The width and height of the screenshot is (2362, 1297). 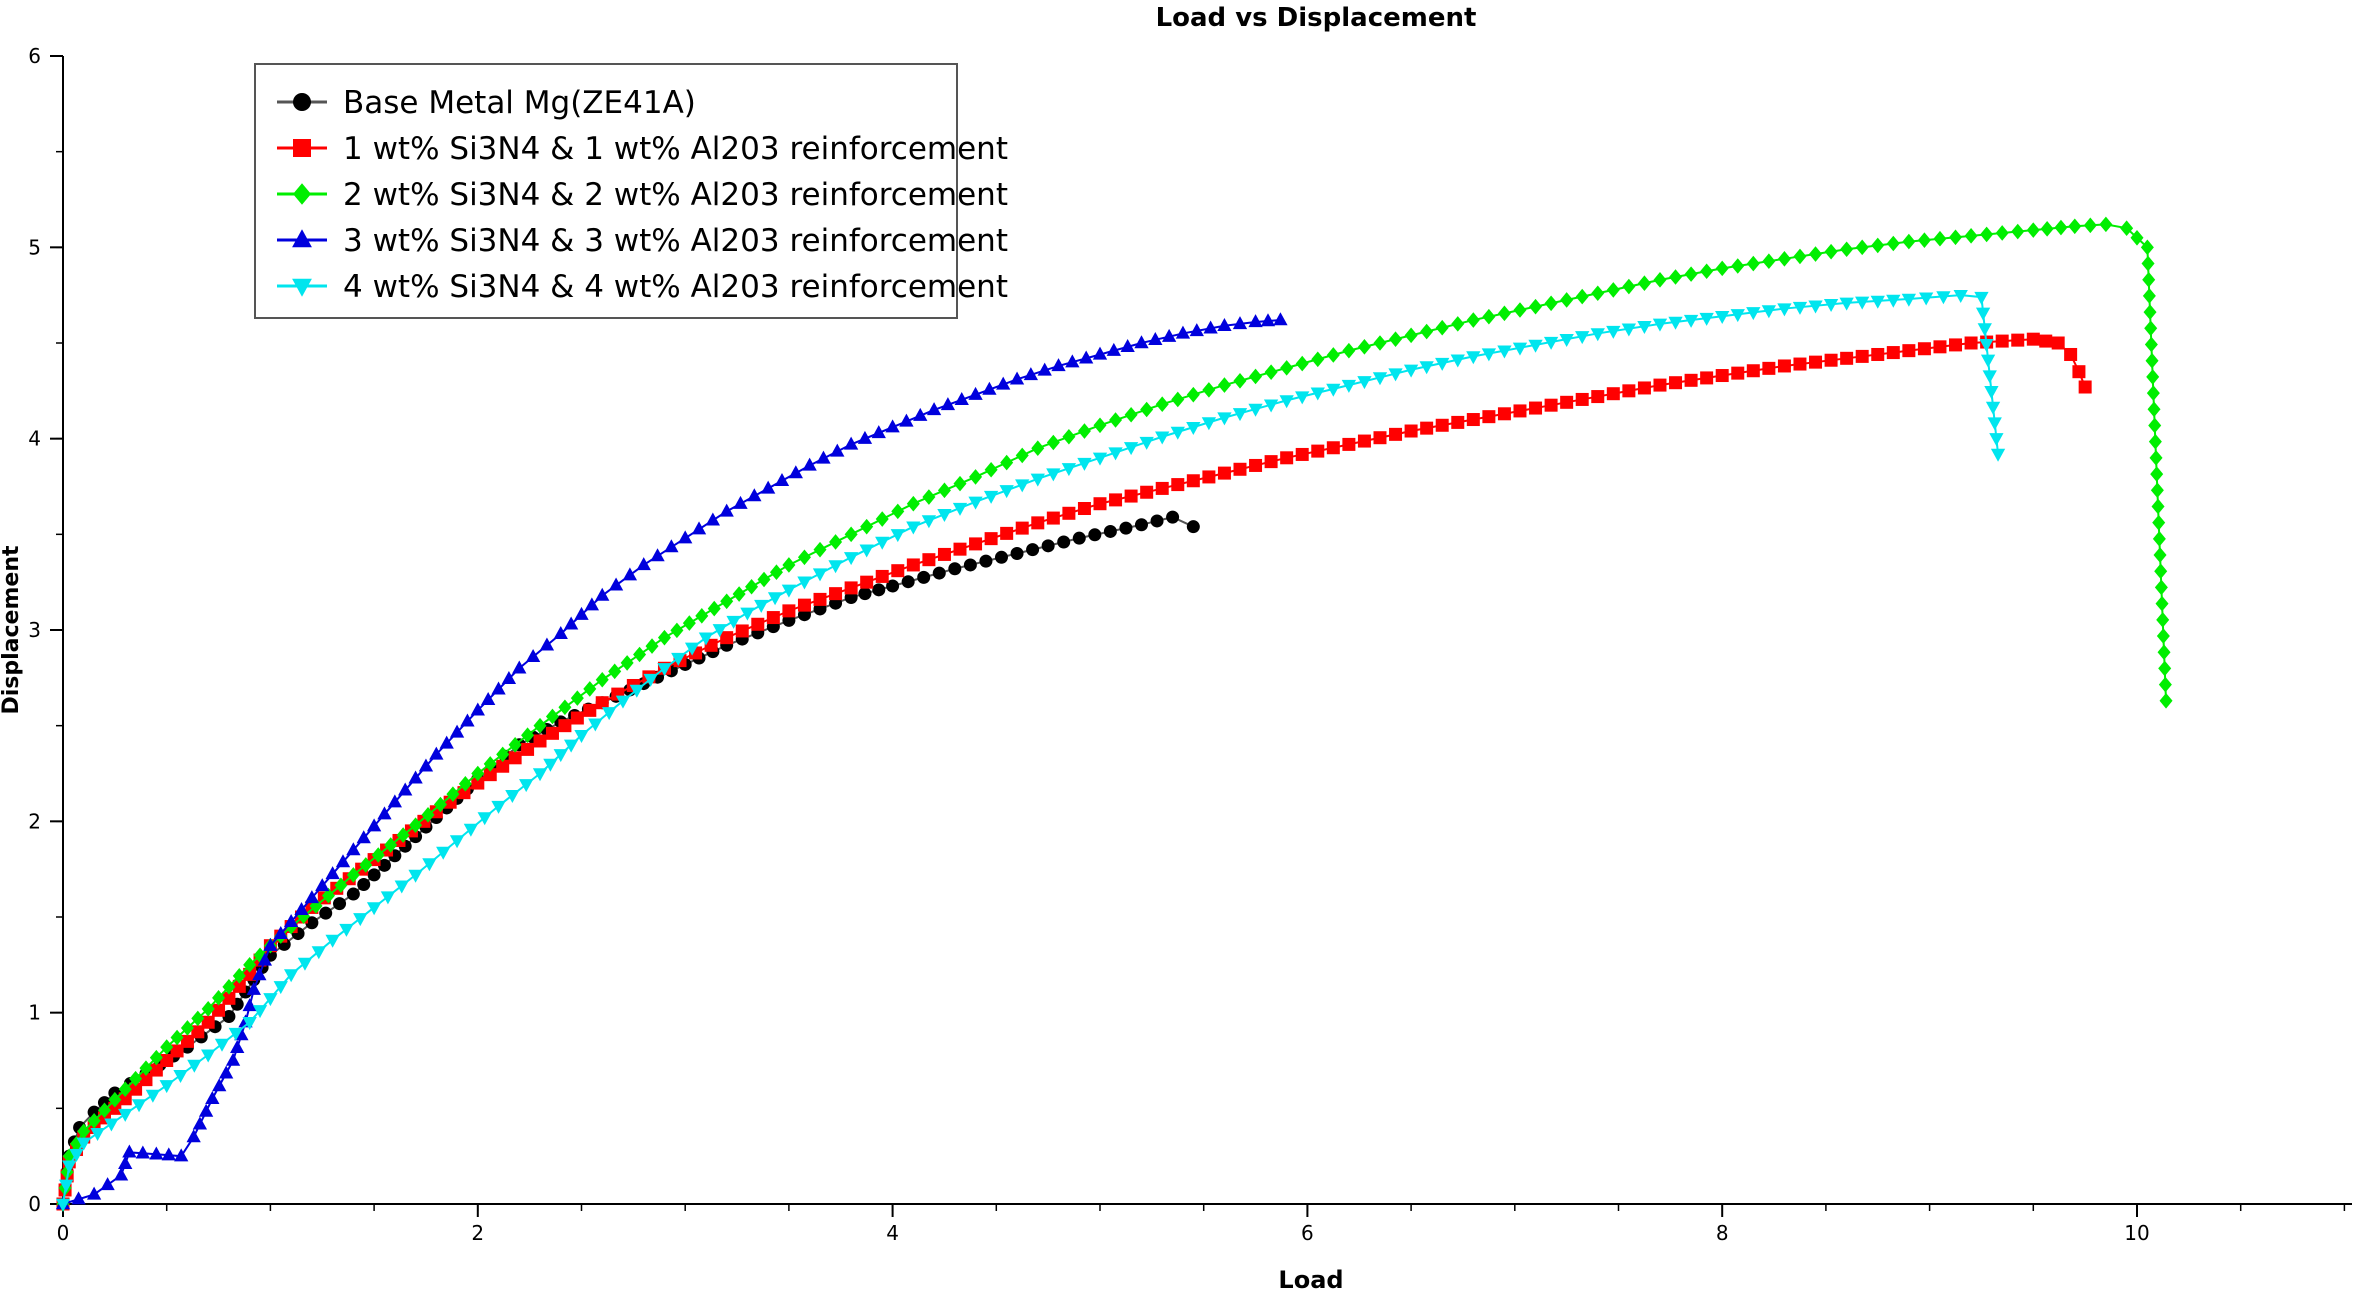 I want to click on y-tick-label: 0, so click(x=34, y=1204).